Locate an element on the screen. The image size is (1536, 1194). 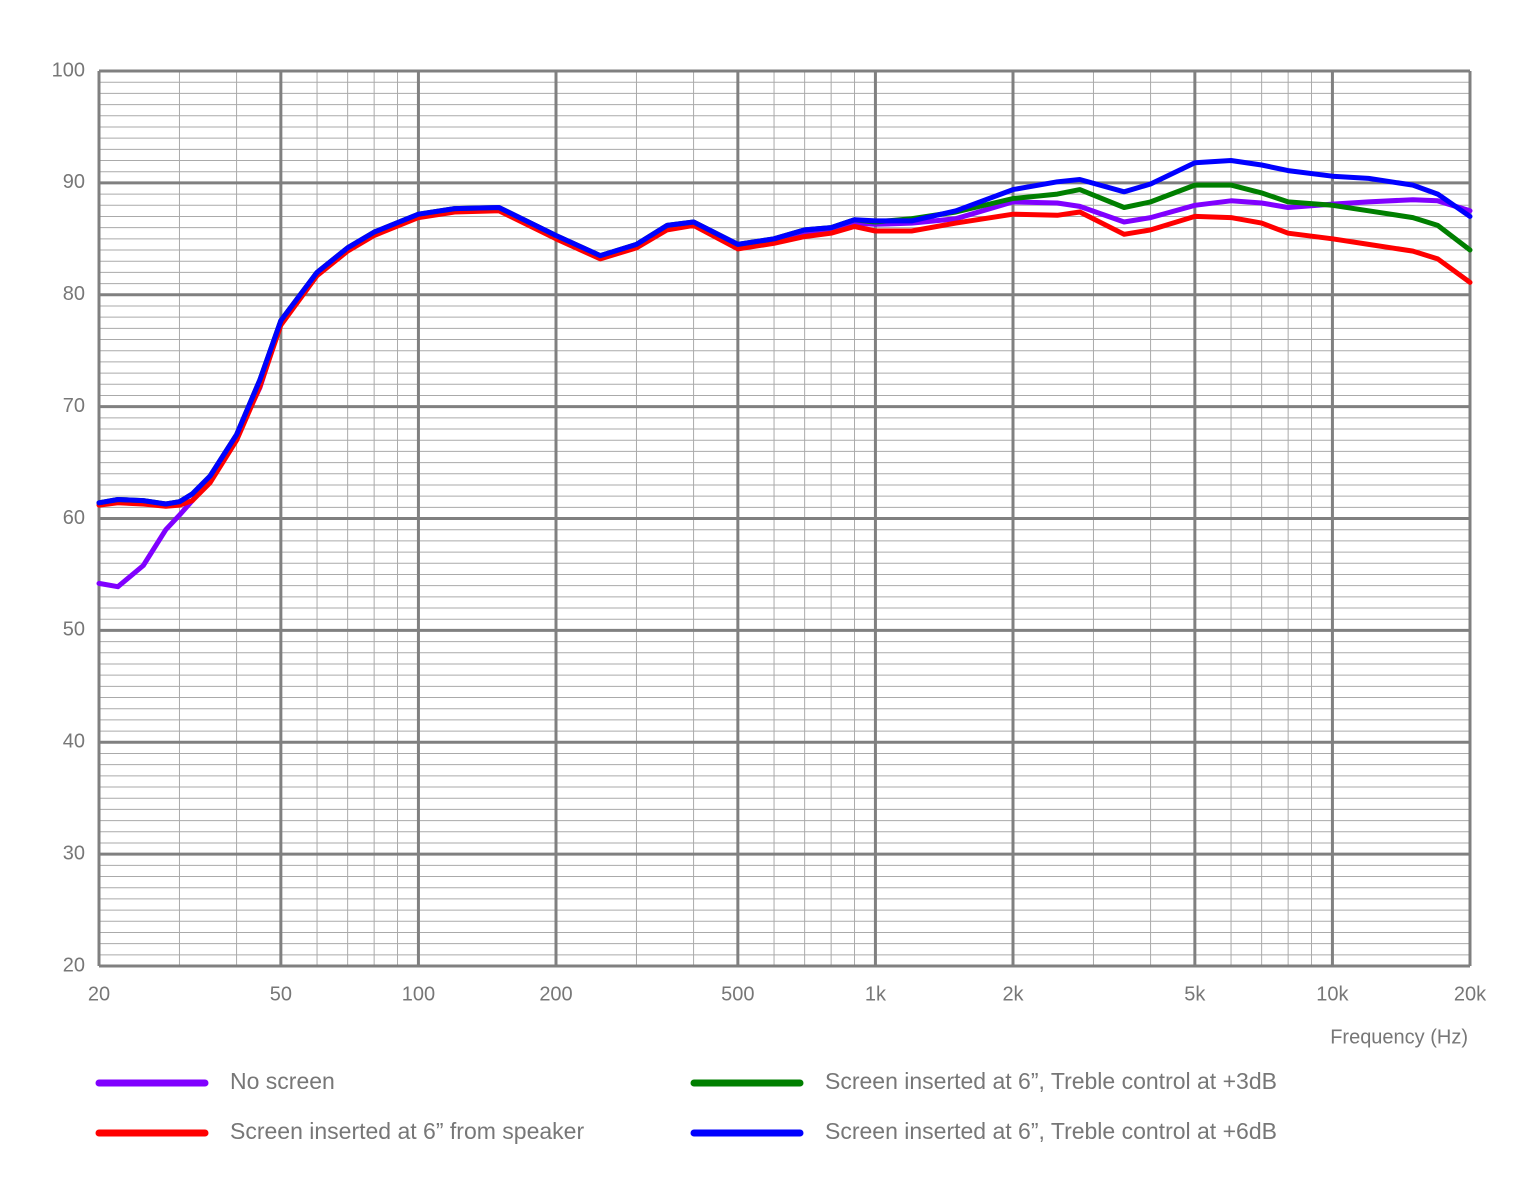
y-tick-label: 100 is located at coordinates (68, 70).